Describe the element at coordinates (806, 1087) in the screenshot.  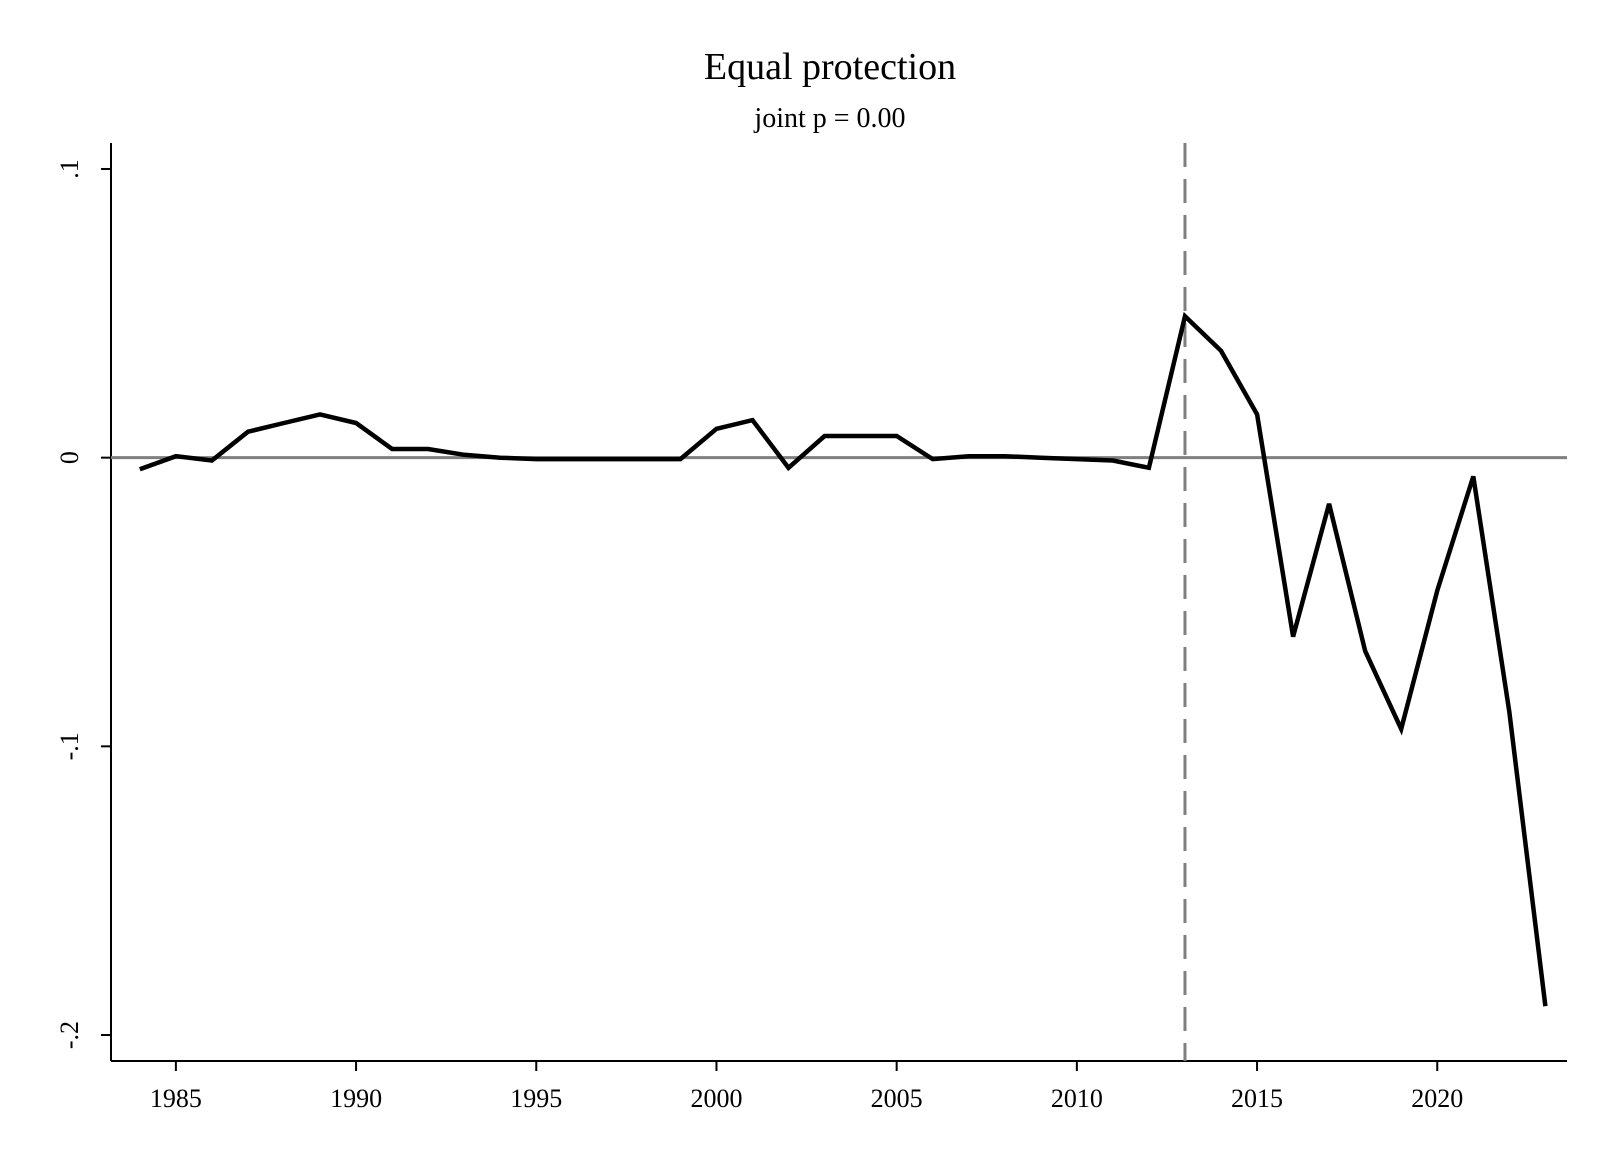
I see `x-axis-ticks: 1985 1990 1995 2000 2005 2010 2015 2020` at that location.